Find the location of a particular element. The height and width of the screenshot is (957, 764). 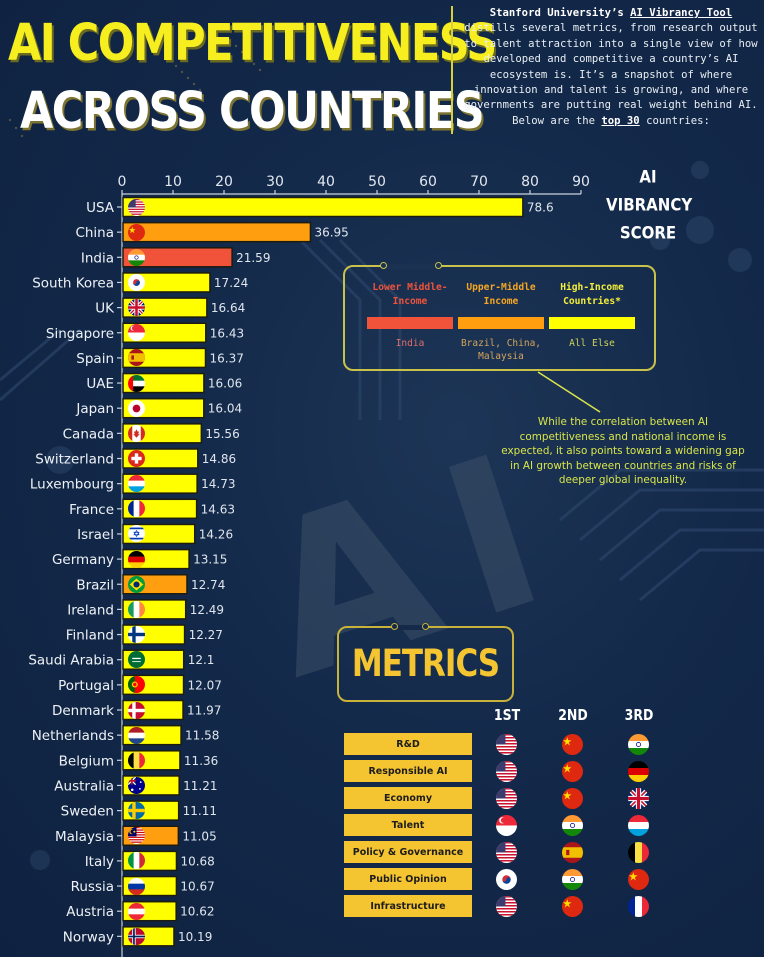

metric-label: R&D is located at coordinates (408, 744).